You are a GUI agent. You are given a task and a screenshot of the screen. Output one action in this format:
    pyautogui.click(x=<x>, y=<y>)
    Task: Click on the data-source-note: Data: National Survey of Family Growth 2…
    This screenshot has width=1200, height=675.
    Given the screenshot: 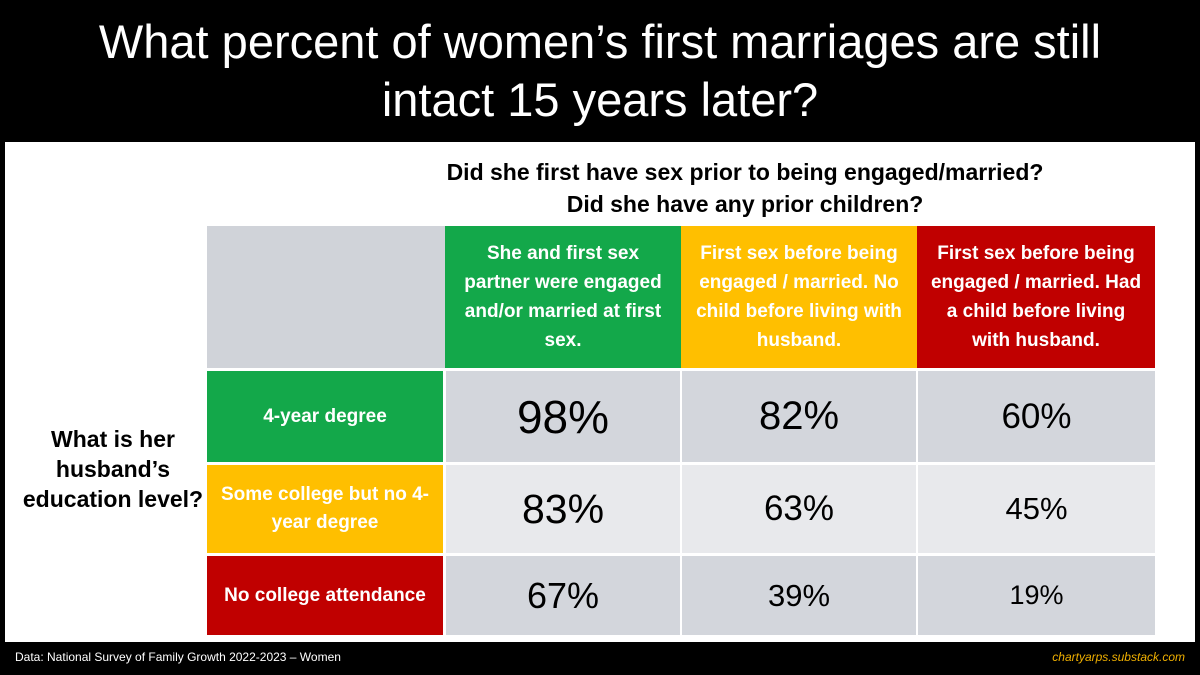 What is the action you would take?
    pyautogui.click(x=178, y=657)
    